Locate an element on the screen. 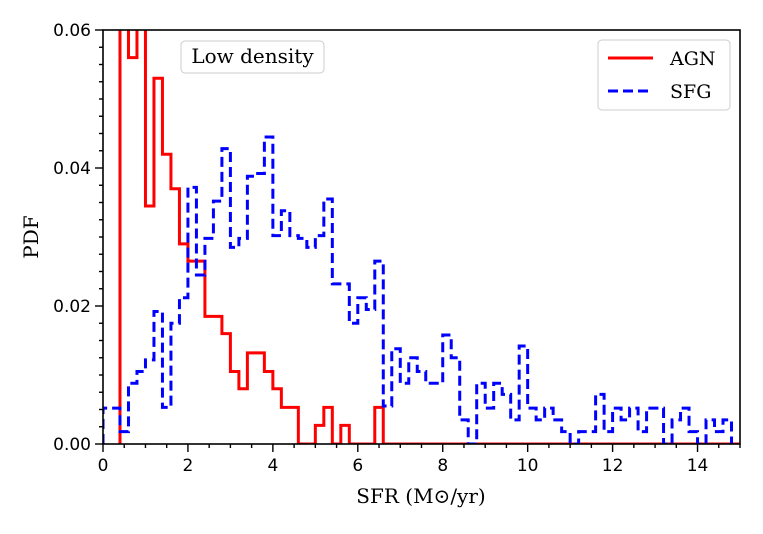 The image size is (763, 534). x-tick-label: 10 is located at coordinates (528, 466).